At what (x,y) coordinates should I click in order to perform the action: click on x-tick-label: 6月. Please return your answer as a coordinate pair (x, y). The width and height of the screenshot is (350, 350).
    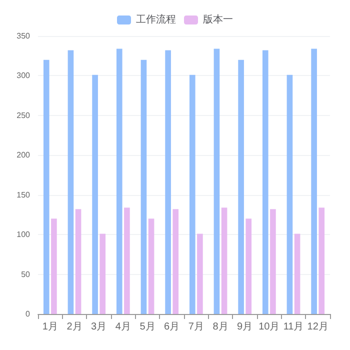
    Looking at the image, I should click on (172, 327).